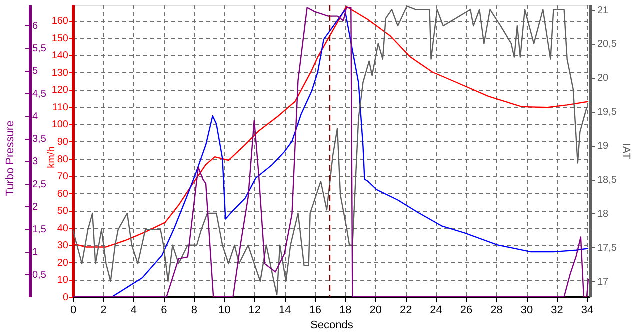  I want to click on y3-tick-label: 4,5, so click(39, 94).